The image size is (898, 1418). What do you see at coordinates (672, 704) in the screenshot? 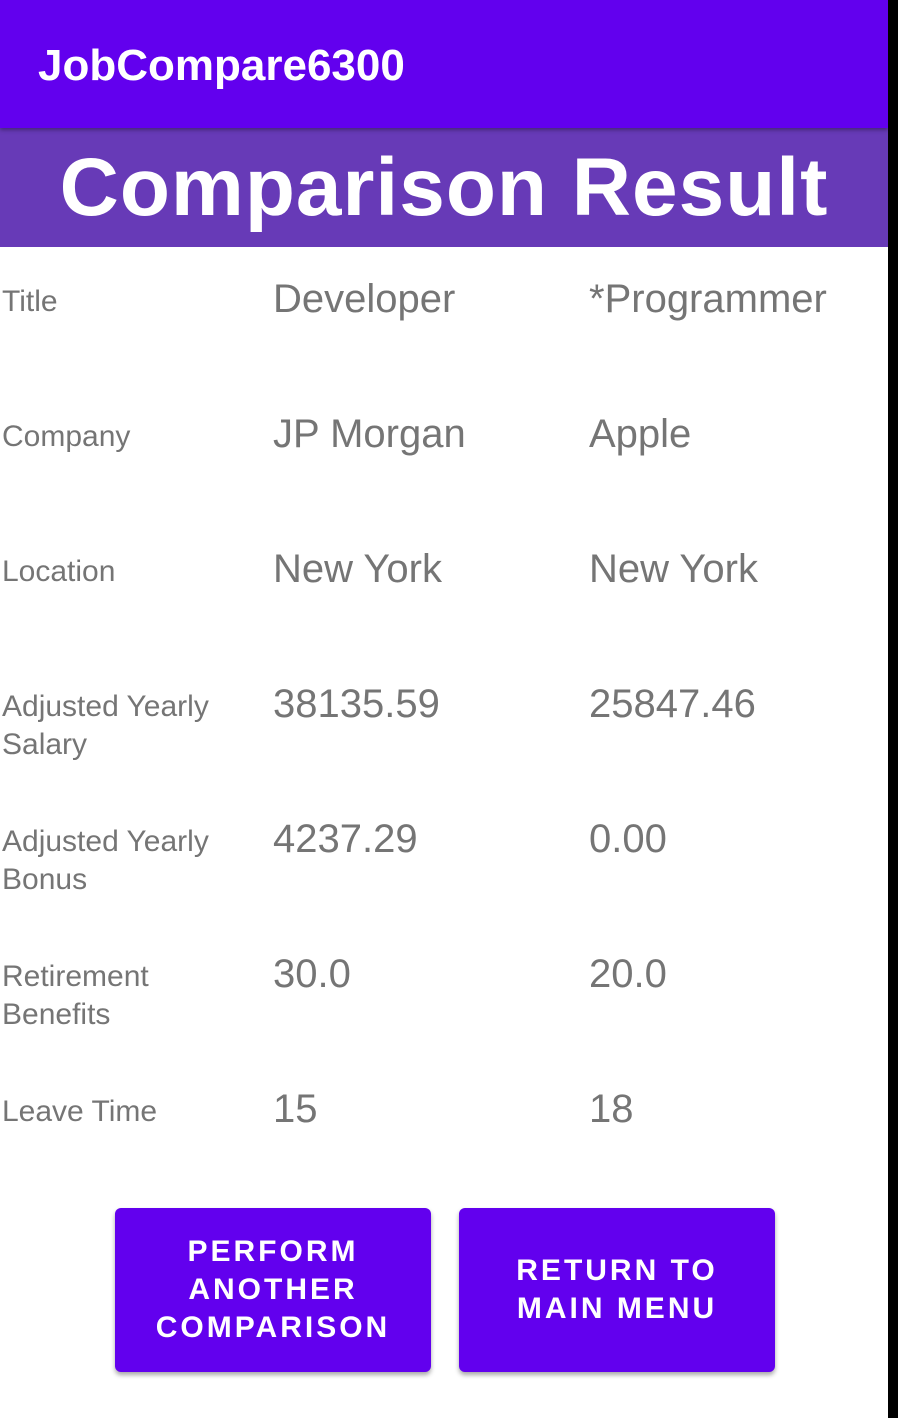
I see `job-b-salary: 25847.46` at bounding box center [672, 704].